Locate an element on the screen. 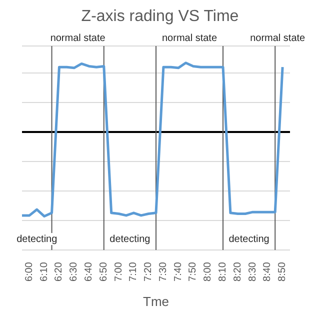 The width and height of the screenshot is (320, 320). x-tick-label: 8:40 is located at coordinates (268, 272).